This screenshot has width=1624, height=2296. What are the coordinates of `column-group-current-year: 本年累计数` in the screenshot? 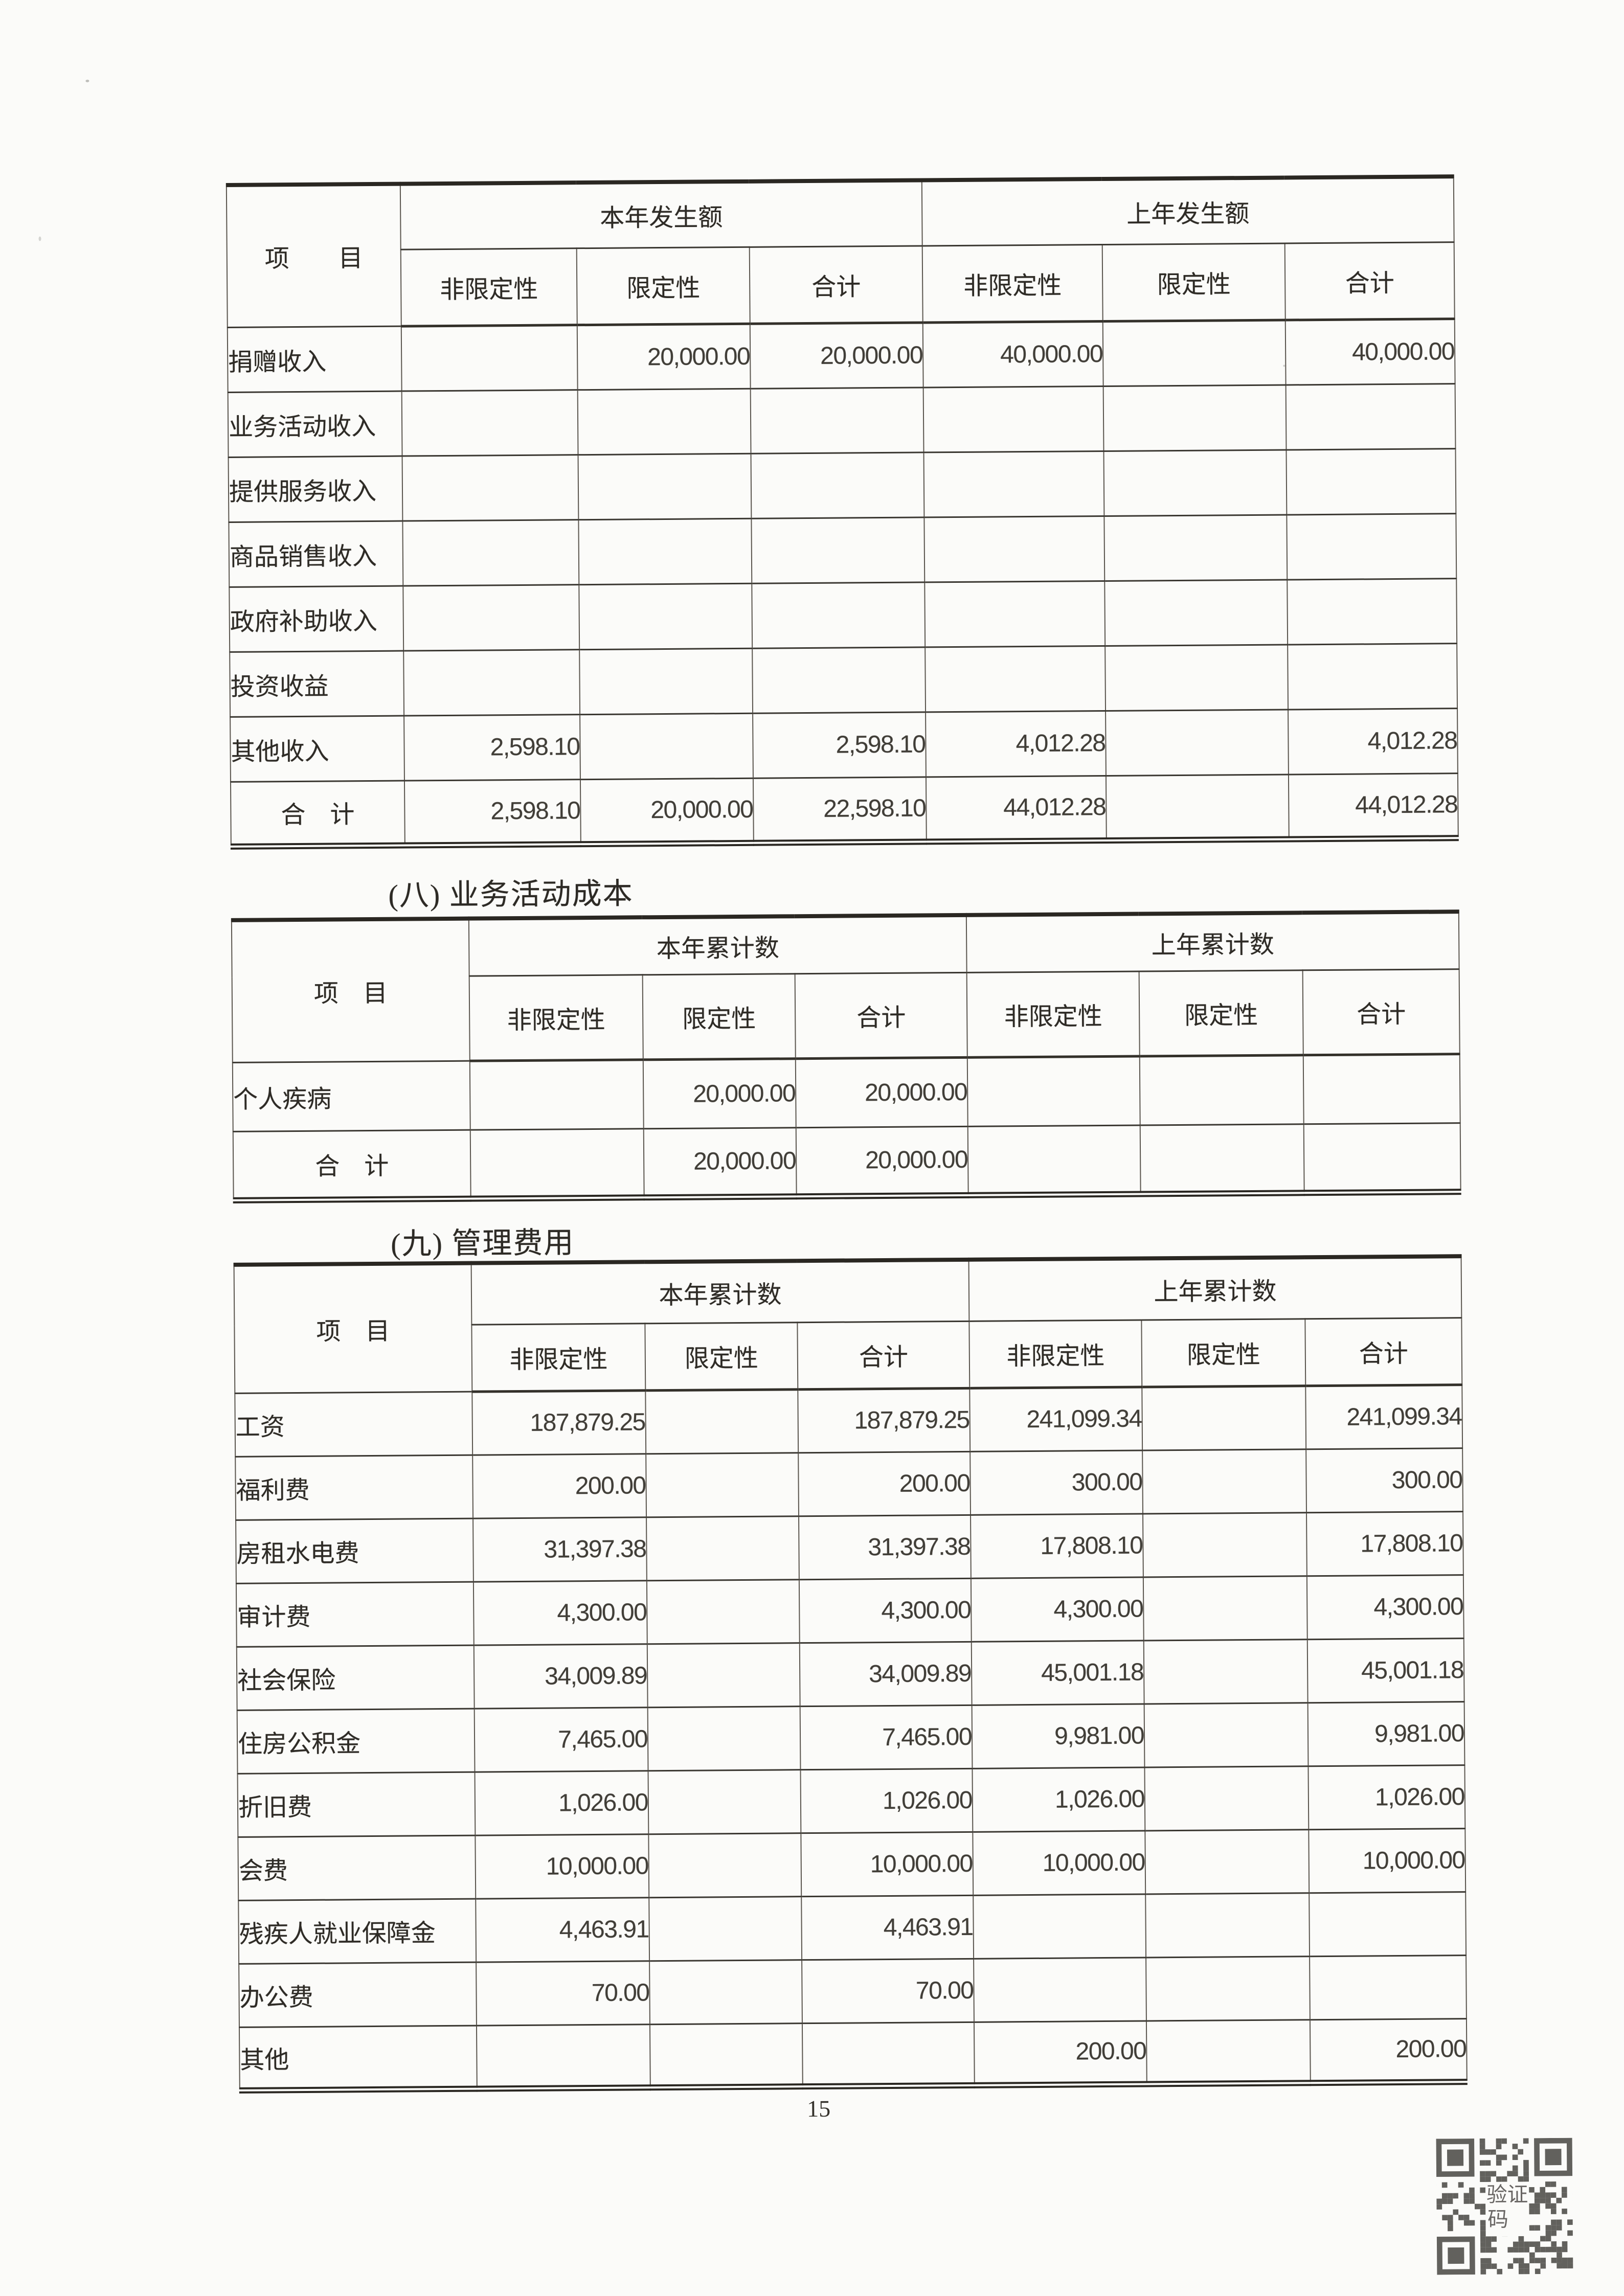 It's located at (717, 945).